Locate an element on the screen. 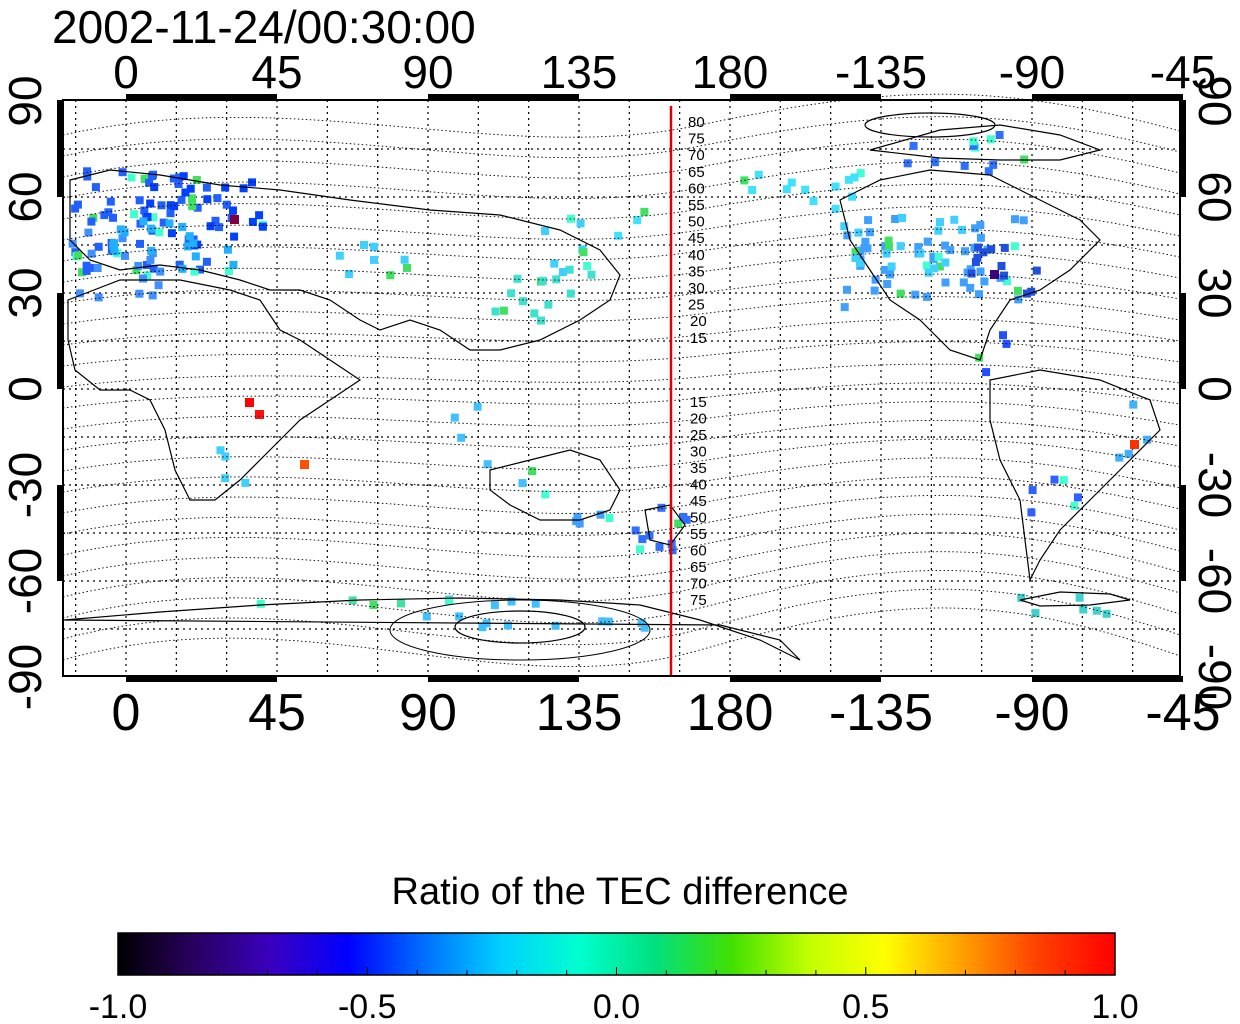  right-lat-label: -60 is located at coordinates (1214, 581).